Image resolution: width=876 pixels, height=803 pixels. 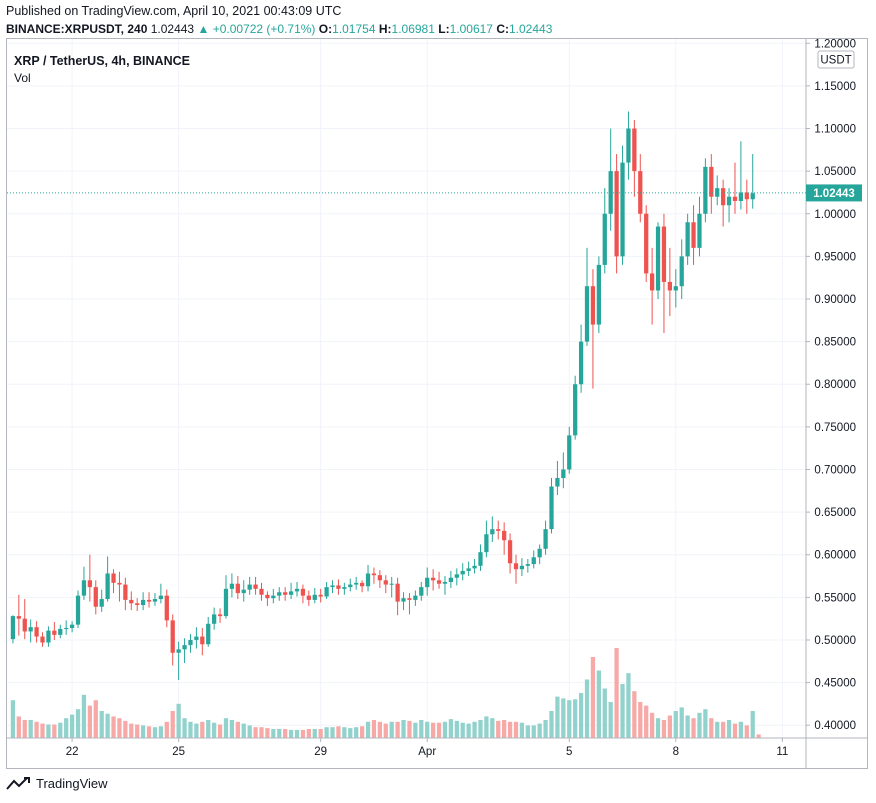 What do you see at coordinates (102, 61) in the screenshot?
I see `chart-legend-title: XRP / TetherUS, 4h, BINANCE` at bounding box center [102, 61].